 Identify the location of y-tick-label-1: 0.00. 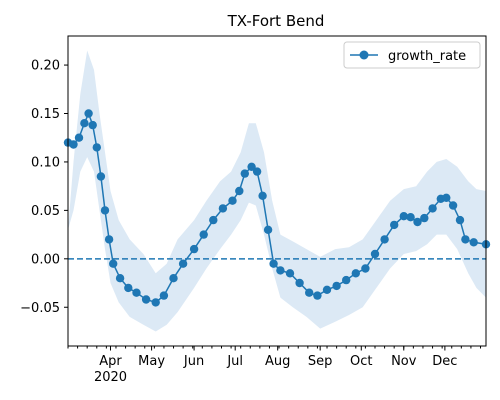
(45, 259).